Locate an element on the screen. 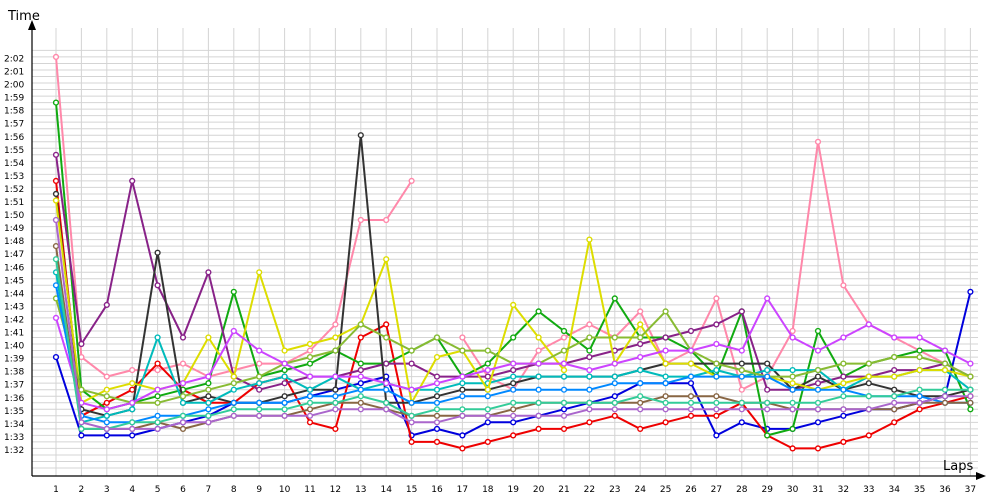  y-tick-label: 1:35 is located at coordinates (14, 412).